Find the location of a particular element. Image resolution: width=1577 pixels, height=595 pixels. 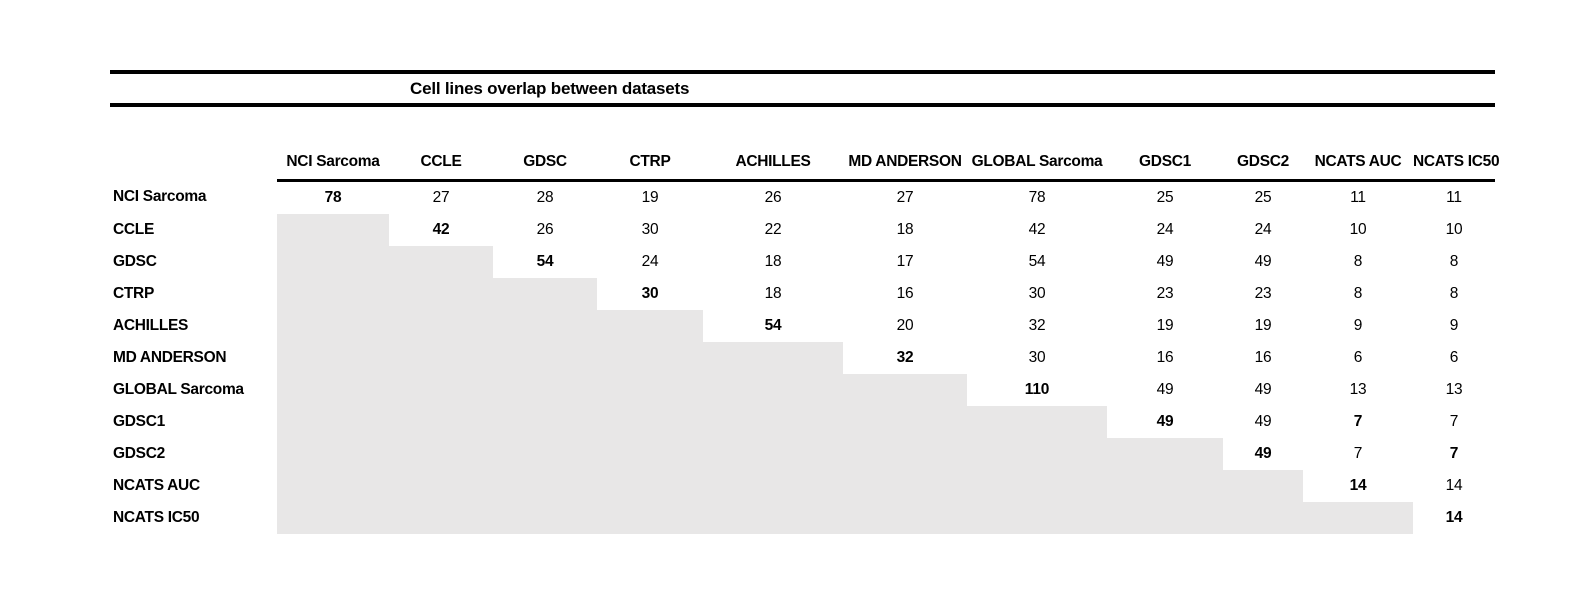

overlap-value-cell: 25 is located at coordinates (1165, 197).